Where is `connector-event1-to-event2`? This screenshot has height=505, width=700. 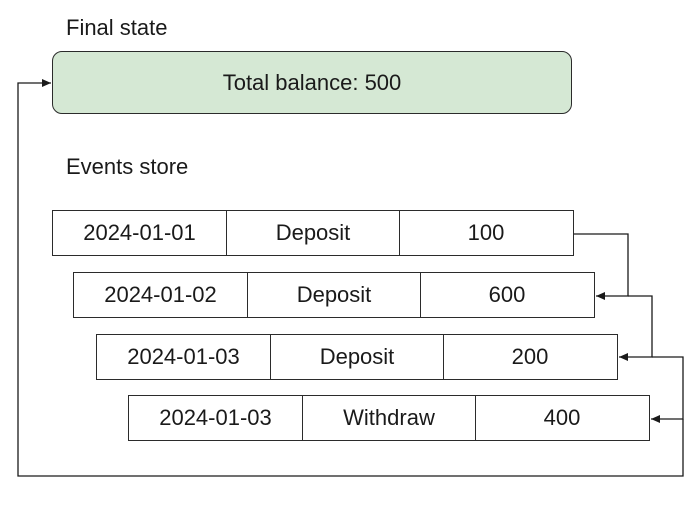
connector-event1-to-event2 is located at coordinates (601, 266).